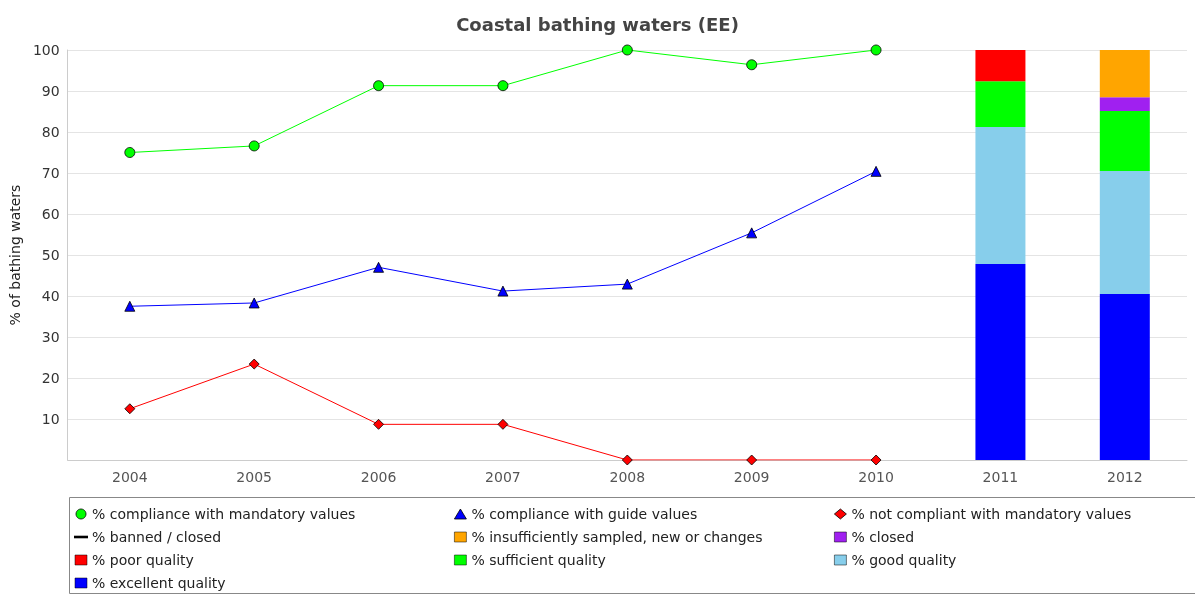  Describe the element at coordinates (50, 255) in the screenshot. I see `y-tick-label: 50` at that location.